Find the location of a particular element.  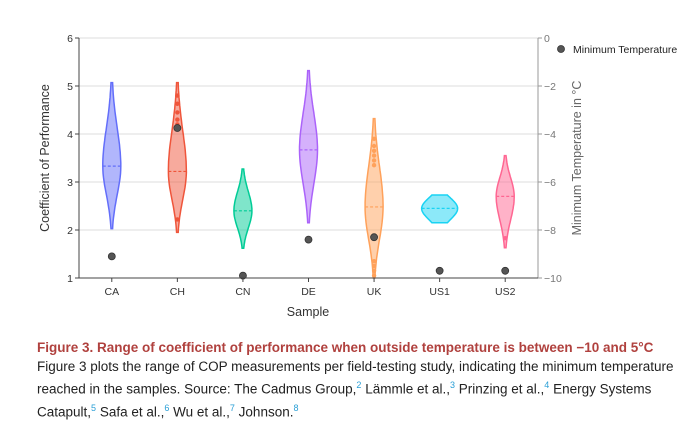

x-tick-label: CH is located at coordinates (177, 292).